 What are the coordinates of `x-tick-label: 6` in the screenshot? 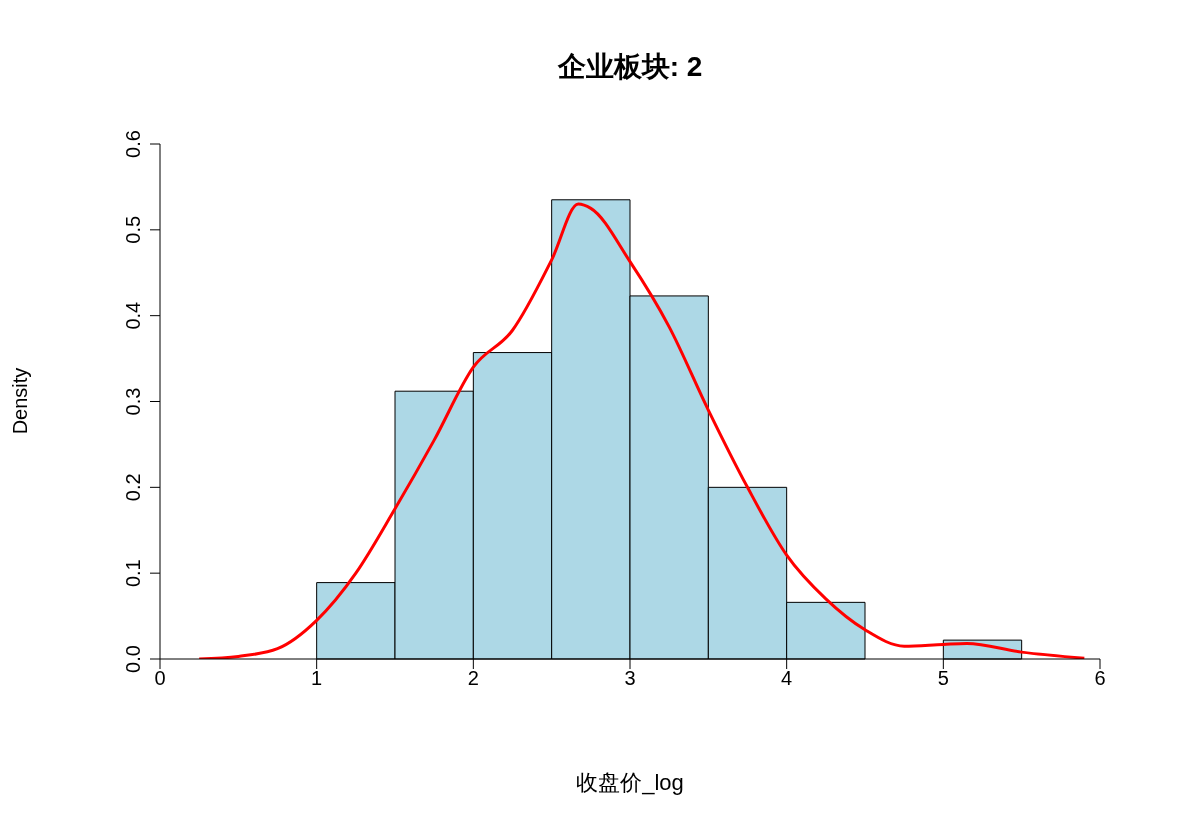 It's located at (1100, 678).